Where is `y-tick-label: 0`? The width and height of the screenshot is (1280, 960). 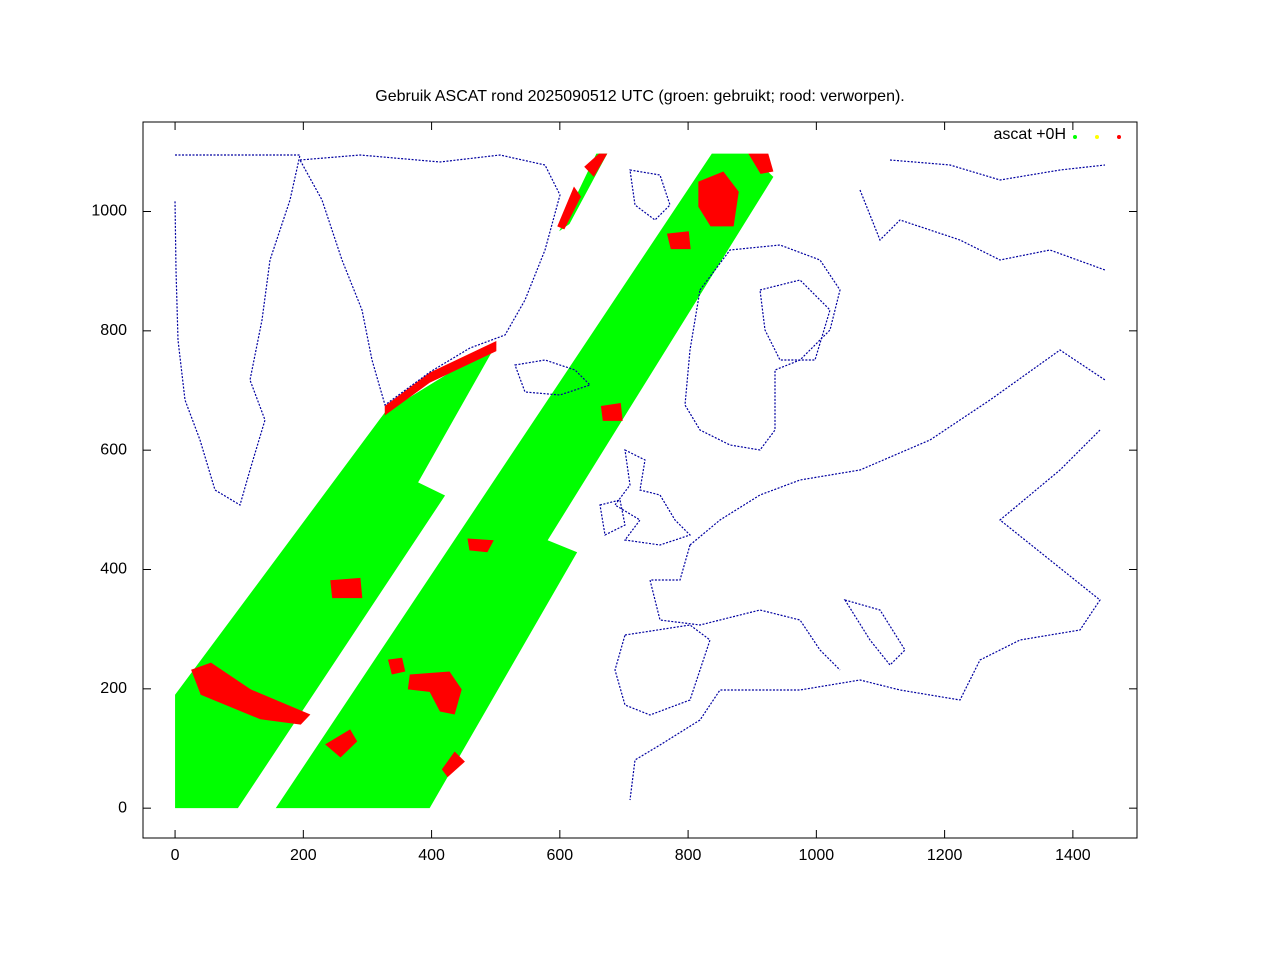 y-tick-label: 0 is located at coordinates (122, 807).